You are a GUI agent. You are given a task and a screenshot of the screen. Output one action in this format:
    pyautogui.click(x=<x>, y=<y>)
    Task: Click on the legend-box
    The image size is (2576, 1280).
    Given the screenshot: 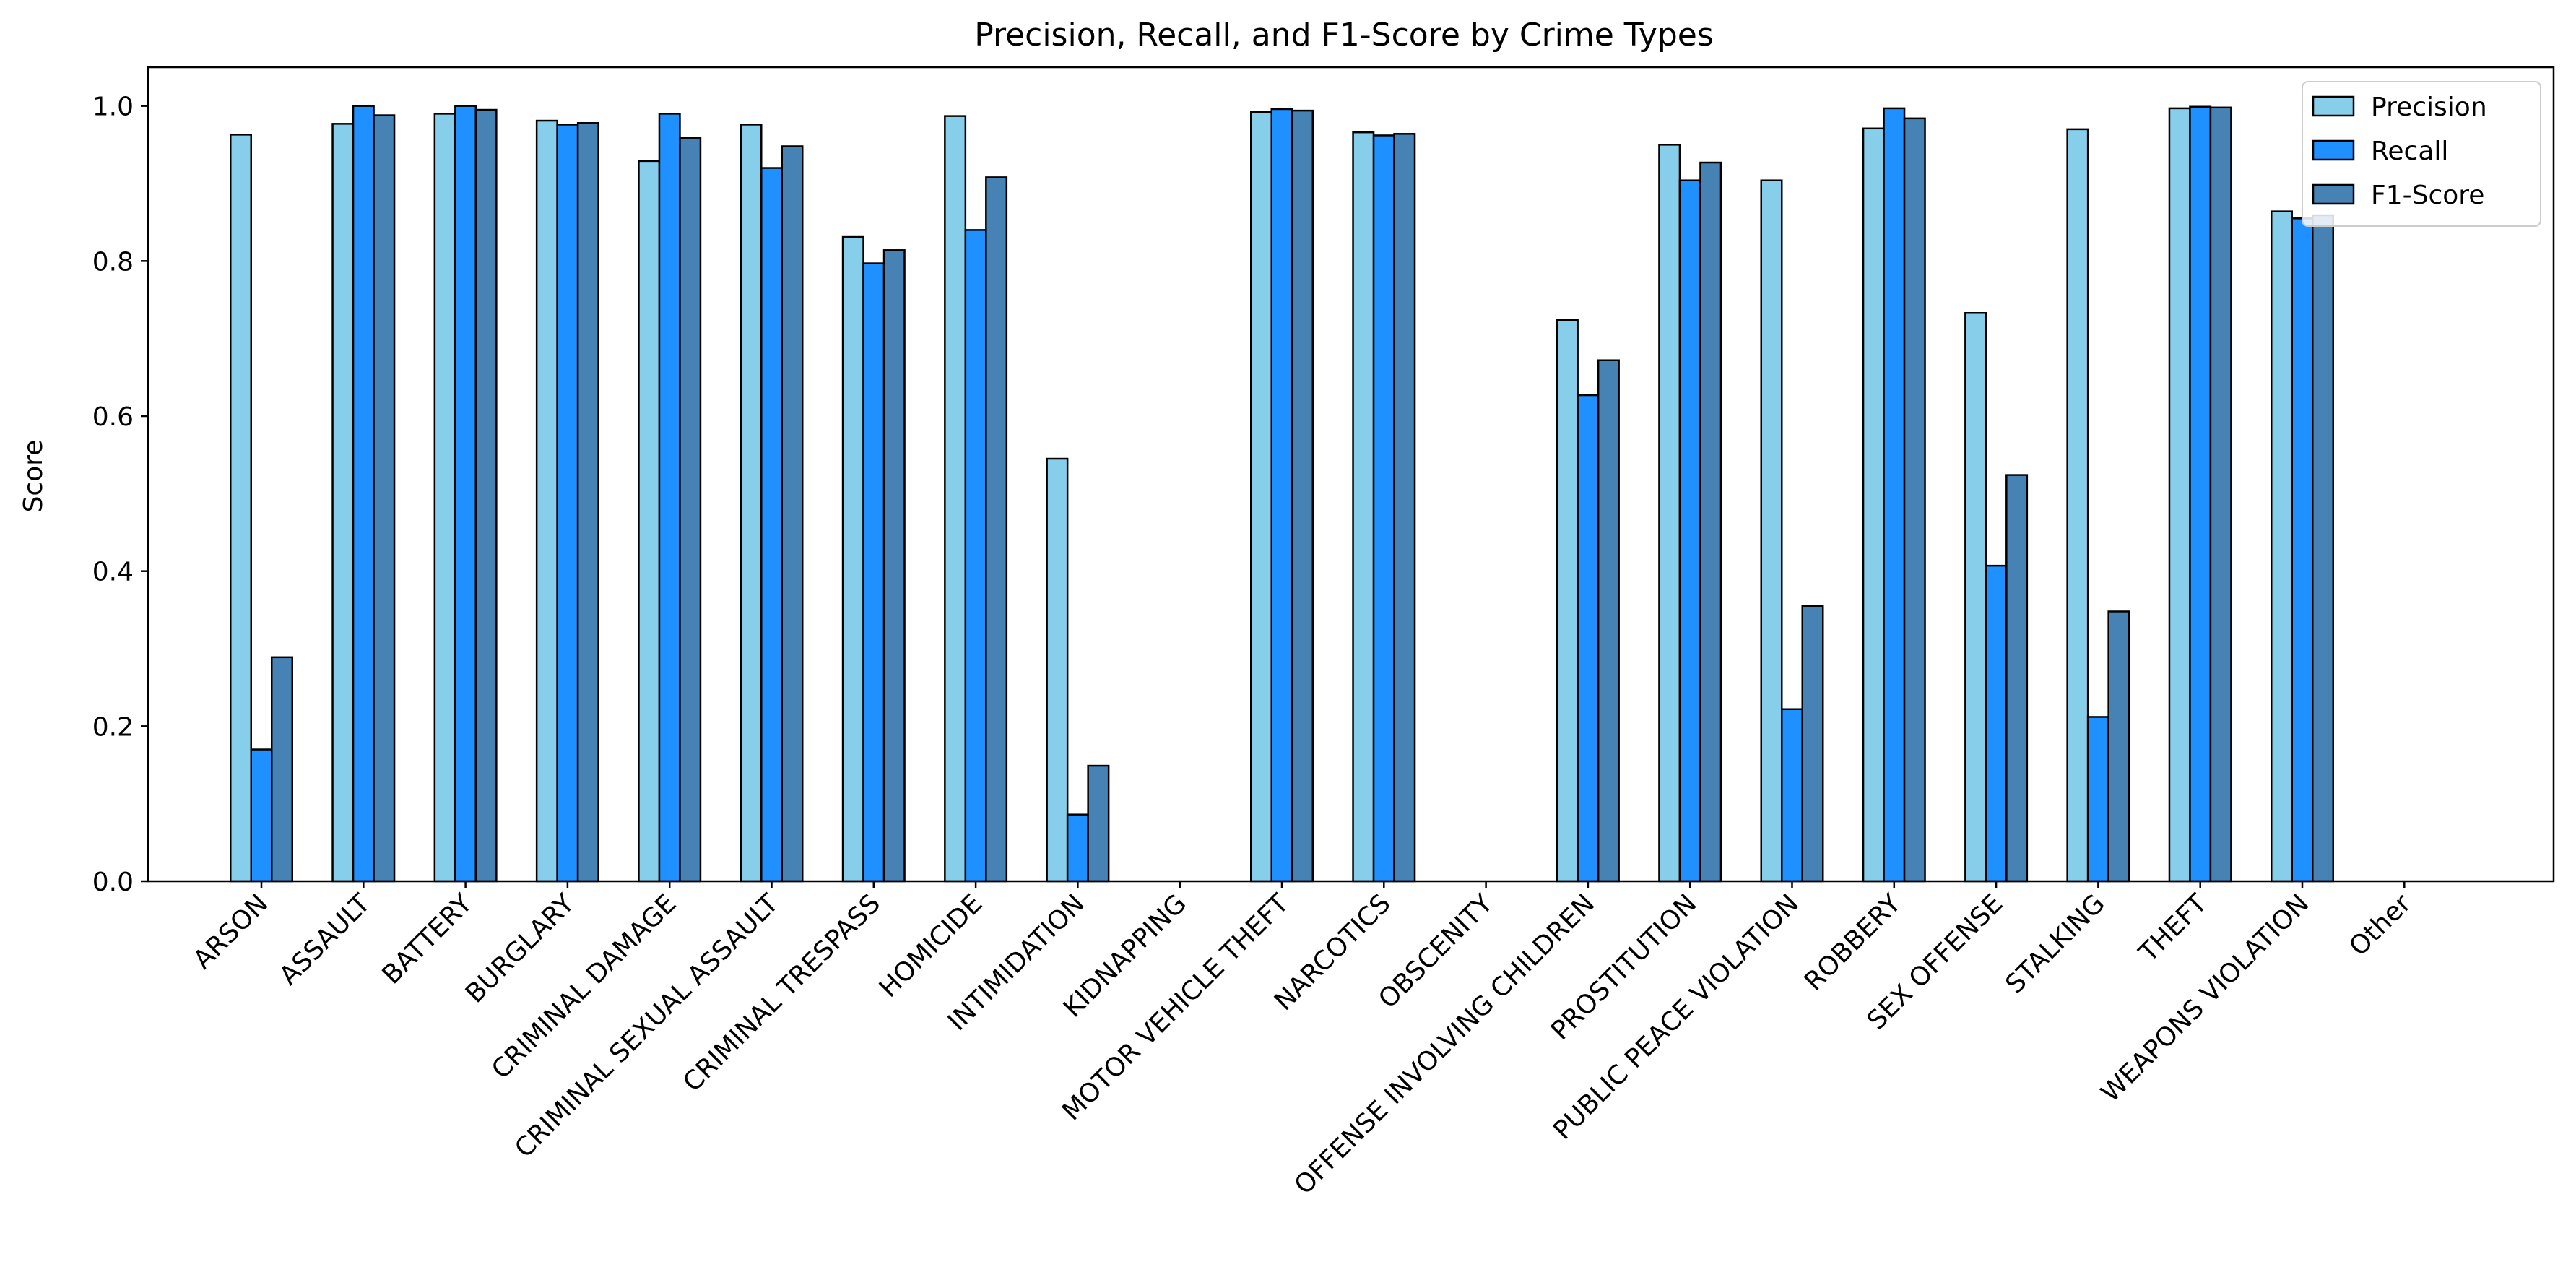 What is the action you would take?
    pyautogui.click(x=2421, y=154)
    